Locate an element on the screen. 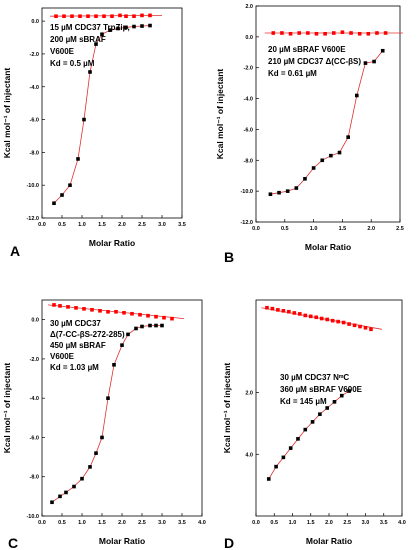 The width and height of the screenshot is (417, 550). x-tick-label: 3.0 is located at coordinates (366, 523).